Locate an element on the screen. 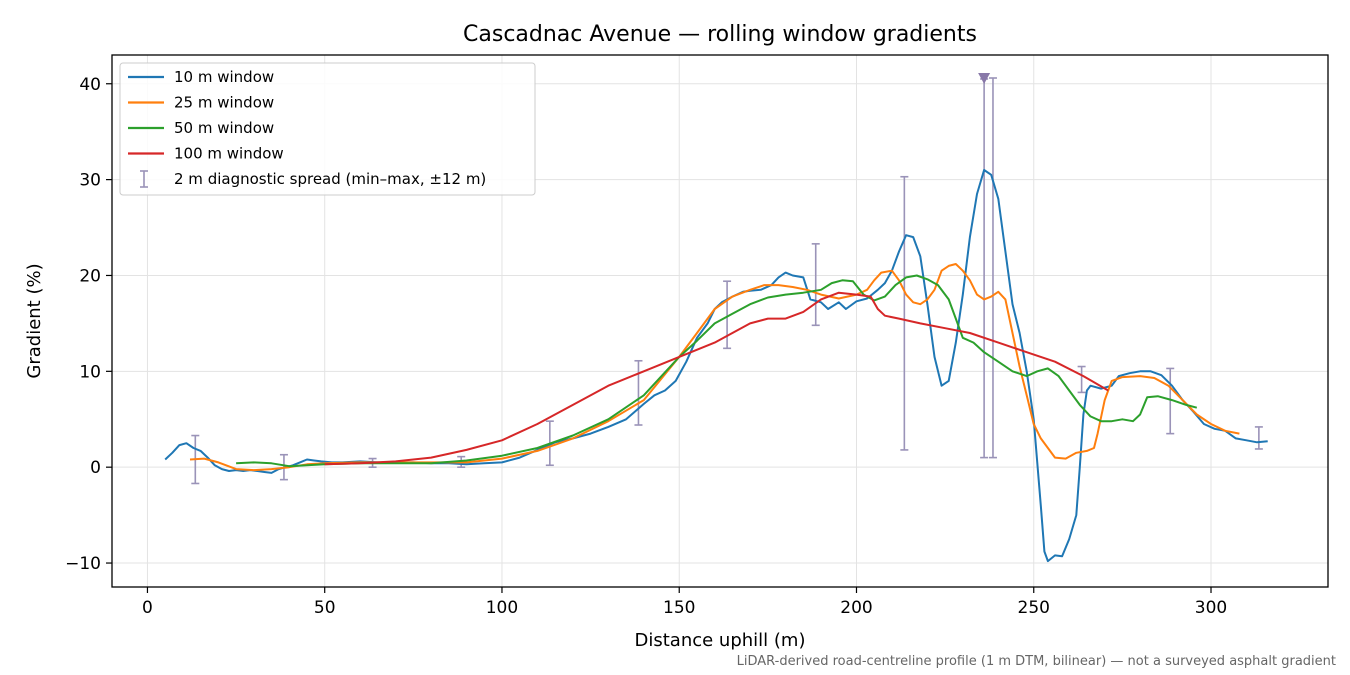  y-tick-label: 40 is located at coordinates (90, 85).